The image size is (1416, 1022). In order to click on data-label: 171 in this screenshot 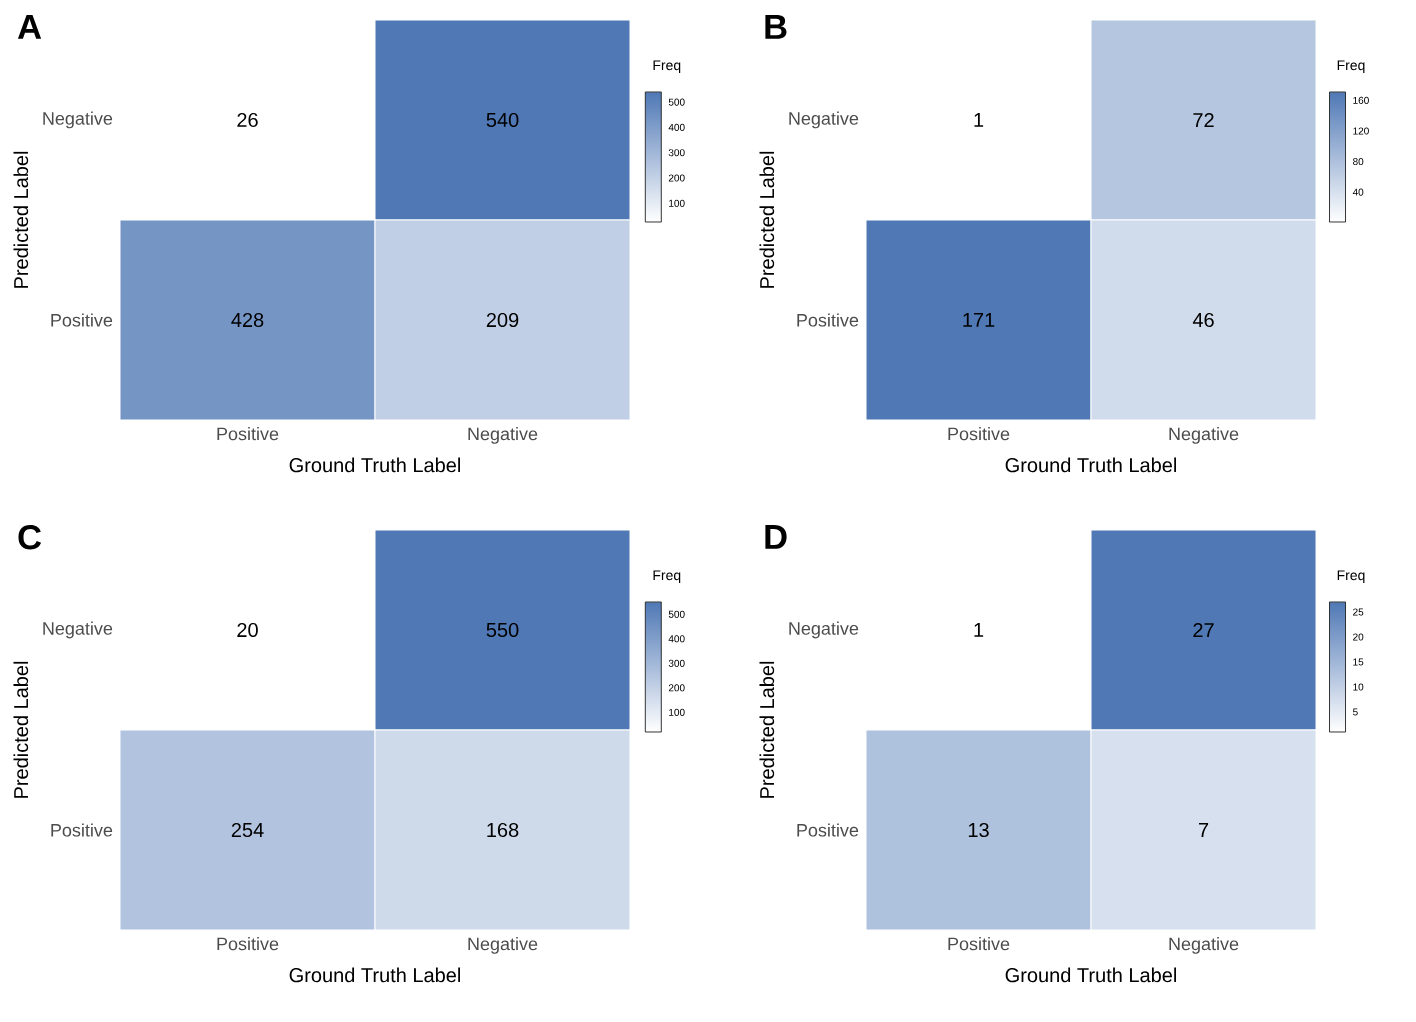, I will do `click(979, 320)`.